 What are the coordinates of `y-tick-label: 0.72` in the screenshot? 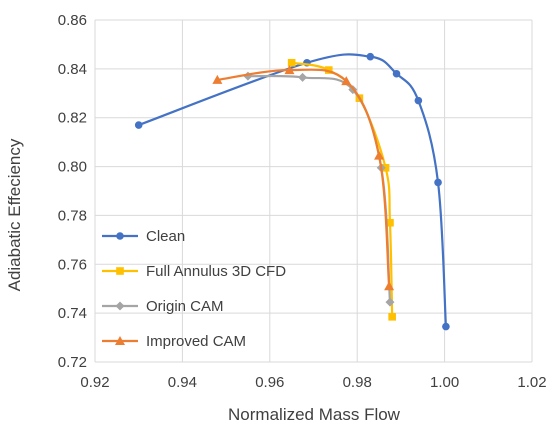 It's located at (72, 362).